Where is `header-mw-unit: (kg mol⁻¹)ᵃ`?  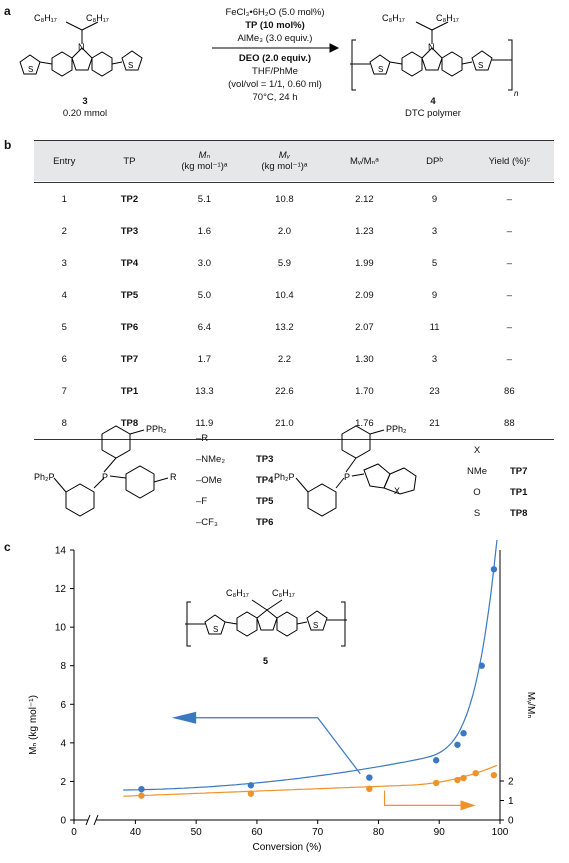 header-mw-unit: (kg mol⁻¹)ᵃ is located at coordinates (284, 166).